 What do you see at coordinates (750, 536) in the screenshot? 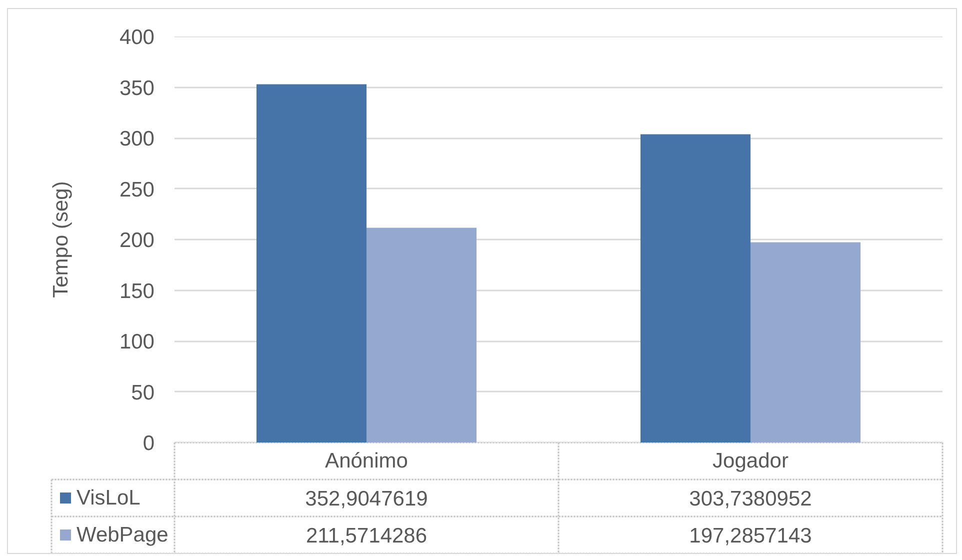
I see `data-label: 197,2857143` at bounding box center [750, 536].